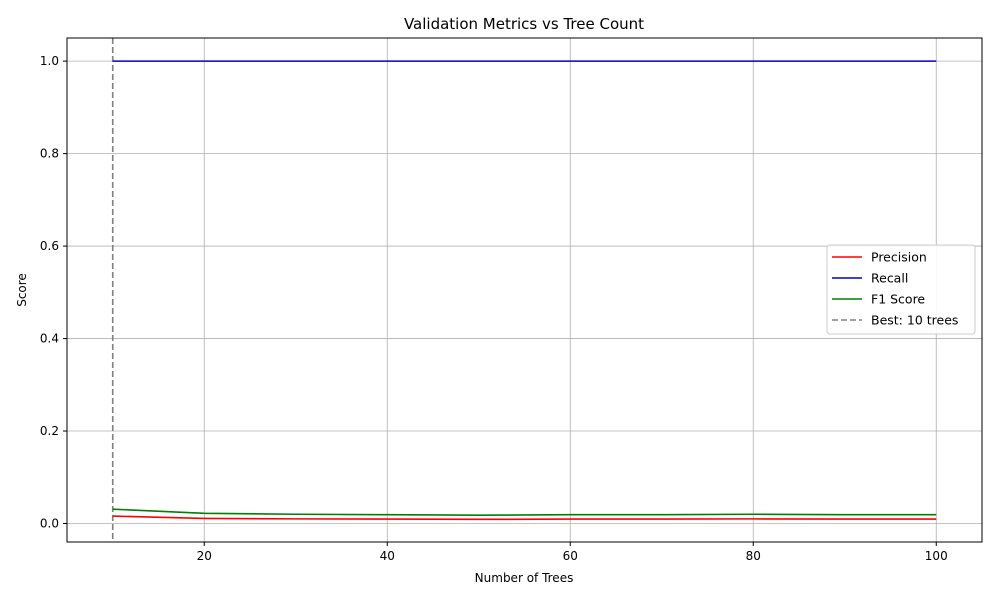 Image resolution: width=1000 pixels, height=600 pixels. I want to click on x-axis-label: Number of Trees, so click(524, 578).